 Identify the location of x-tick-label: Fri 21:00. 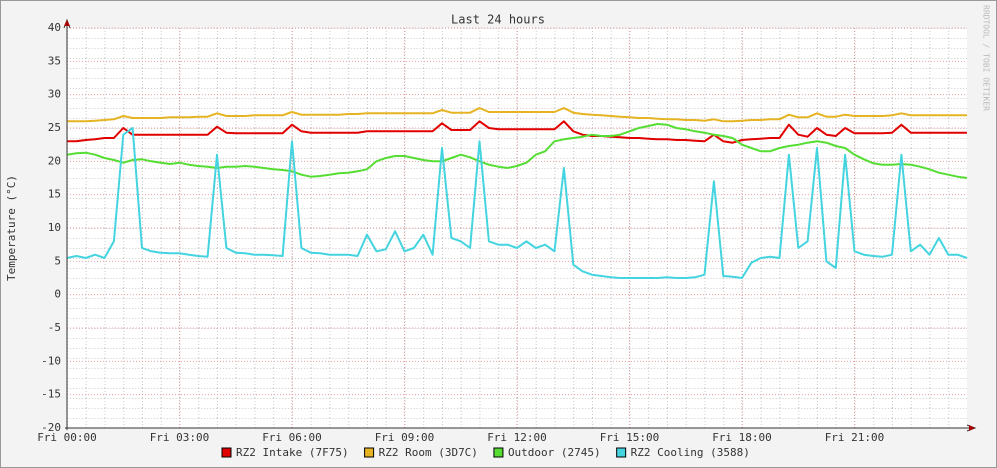
(855, 437).